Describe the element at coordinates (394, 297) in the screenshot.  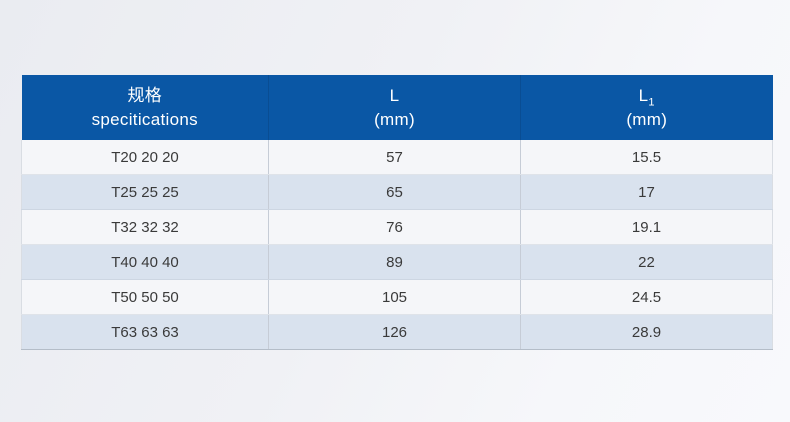
I see `cell-l: 105` at that location.